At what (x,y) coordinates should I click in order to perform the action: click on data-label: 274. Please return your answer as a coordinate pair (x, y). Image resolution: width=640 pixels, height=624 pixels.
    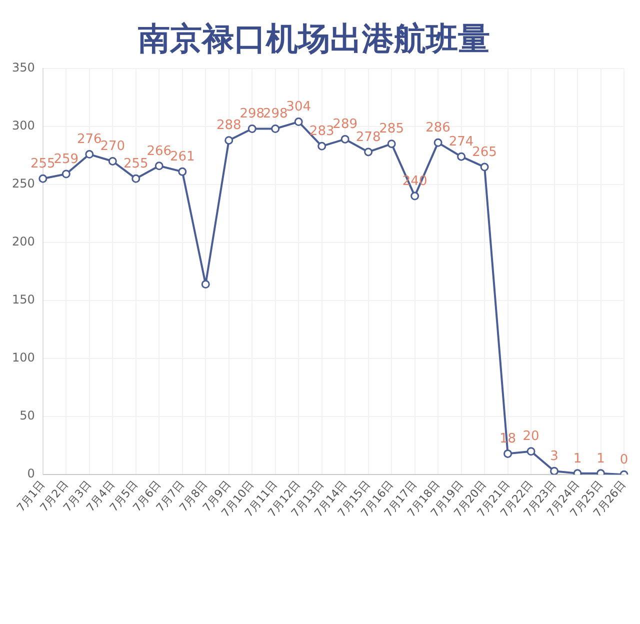
    Looking at the image, I should click on (461, 142).